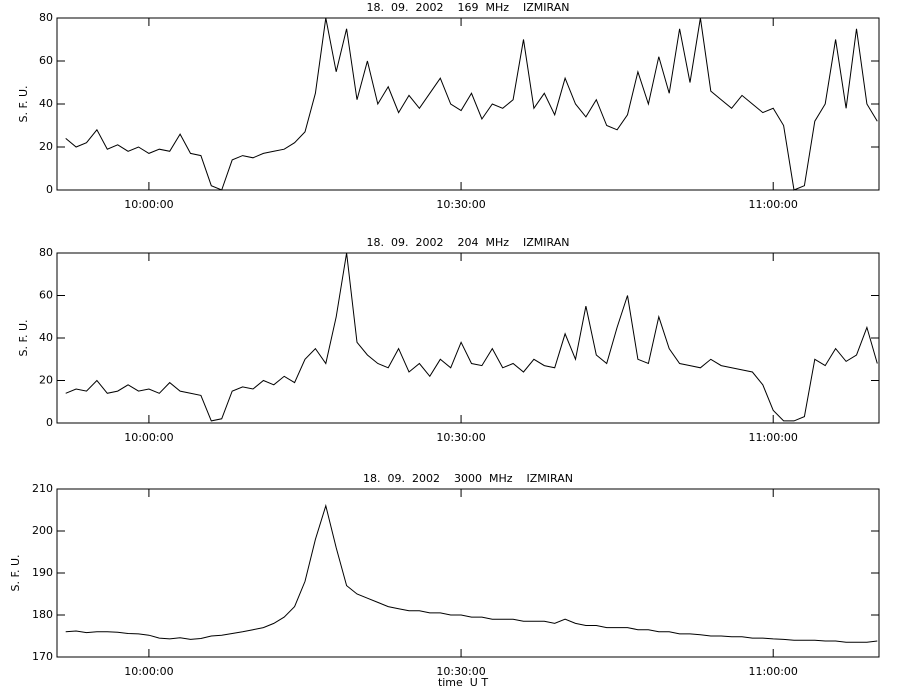  Describe the element at coordinates (468, 478) in the screenshot. I see `chart-title: 18. 09. 2002 3000 MHz IZMIRAN` at that location.